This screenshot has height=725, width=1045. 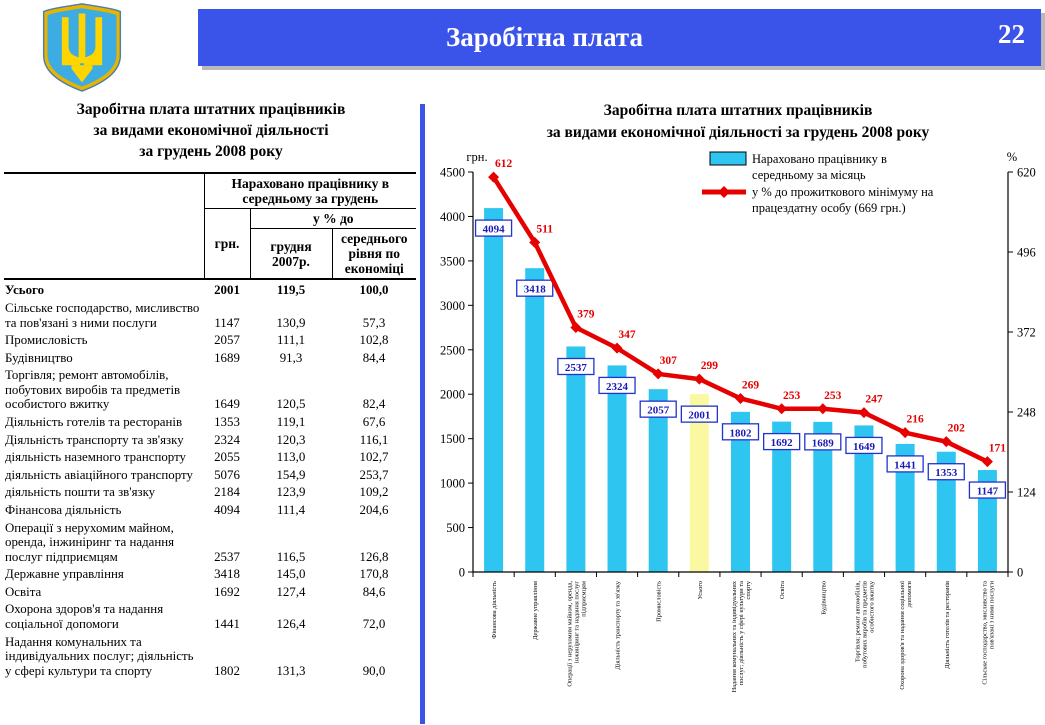 What do you see at coordinates (39, 357) in the screenshot?
I see `row-label: Будівництво` at bounding box center [39, 357].